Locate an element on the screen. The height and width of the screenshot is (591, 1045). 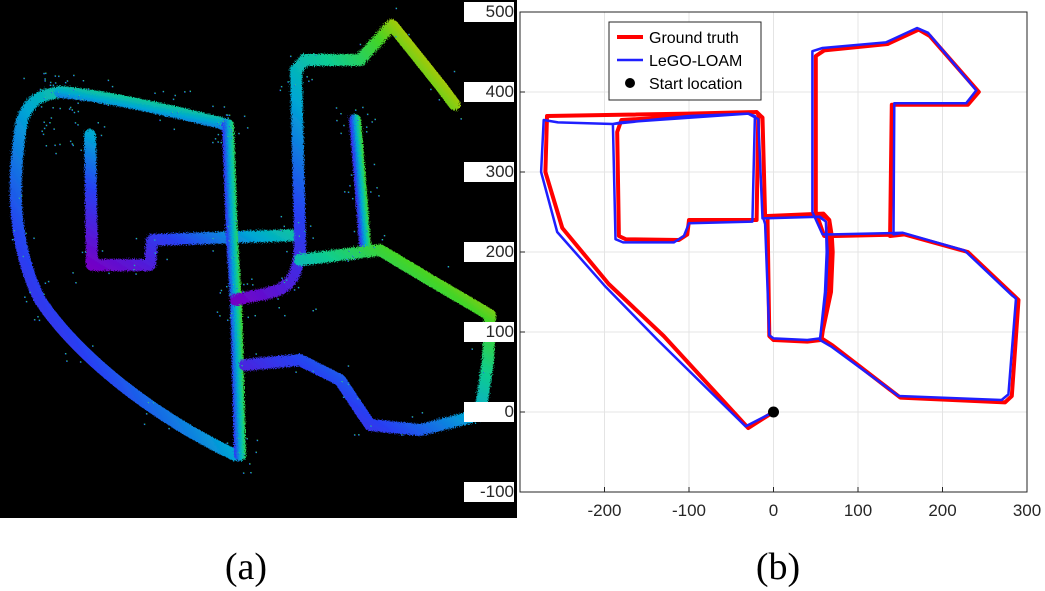
y-tick-label: 400 is located at coordinates (489, 92).